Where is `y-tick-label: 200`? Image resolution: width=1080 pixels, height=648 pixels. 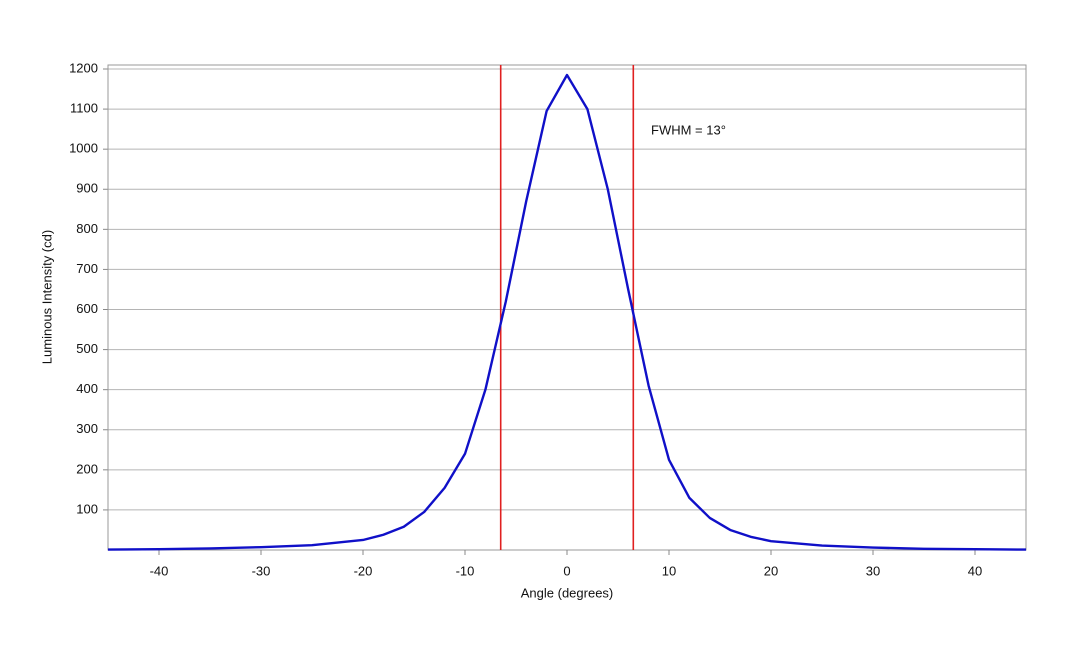
y-tick-label: 200 is located at coordinates (87, 468).